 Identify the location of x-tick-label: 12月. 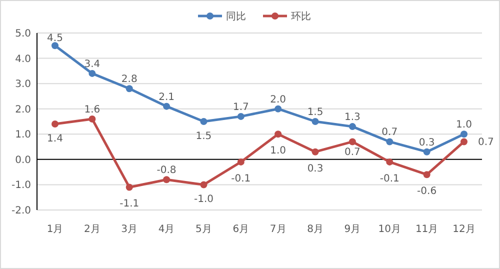
(464, 229).